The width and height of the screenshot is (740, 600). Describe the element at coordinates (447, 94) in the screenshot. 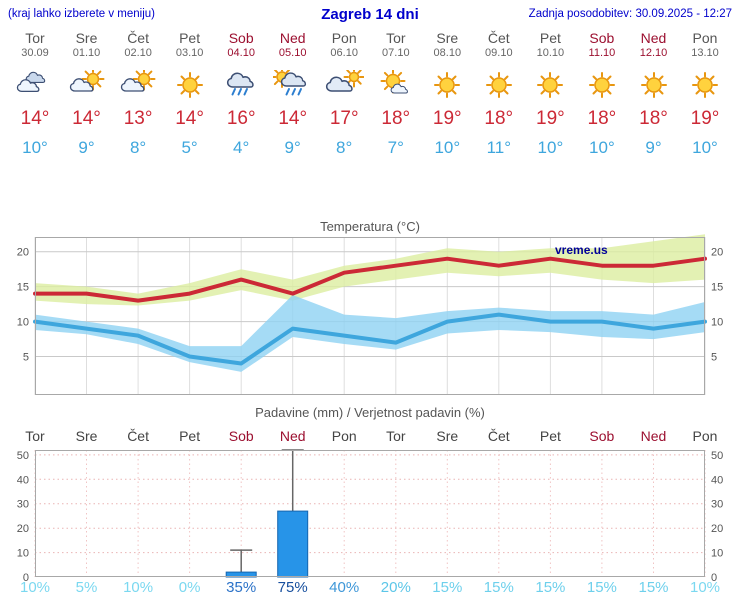

I see `forecast-day-column: Sre 08.10 19° 10°` at that location.